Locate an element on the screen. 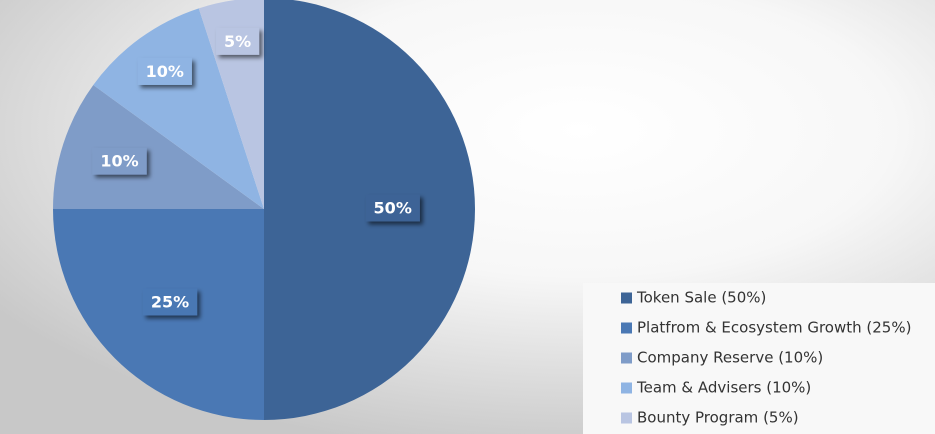  legend-box is located at coordinates (759, 358).